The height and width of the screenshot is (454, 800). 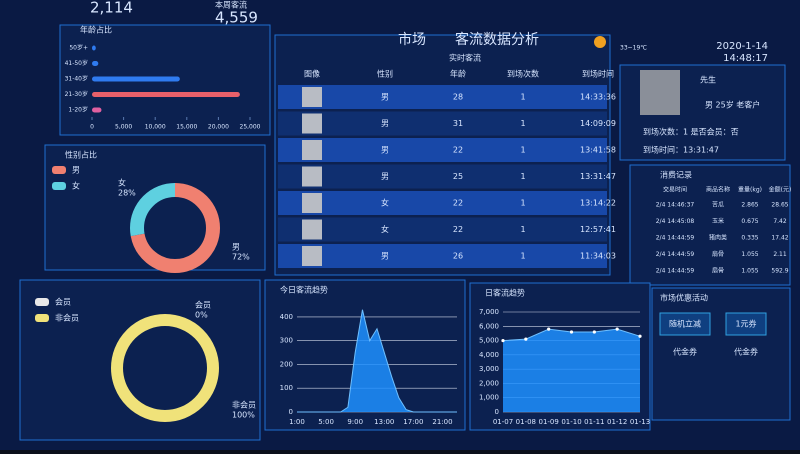 What do you see at coordinates (326, 422) in the screenshot?
I see `x-tick-label: 5:00` at bounding box center [326, 422].